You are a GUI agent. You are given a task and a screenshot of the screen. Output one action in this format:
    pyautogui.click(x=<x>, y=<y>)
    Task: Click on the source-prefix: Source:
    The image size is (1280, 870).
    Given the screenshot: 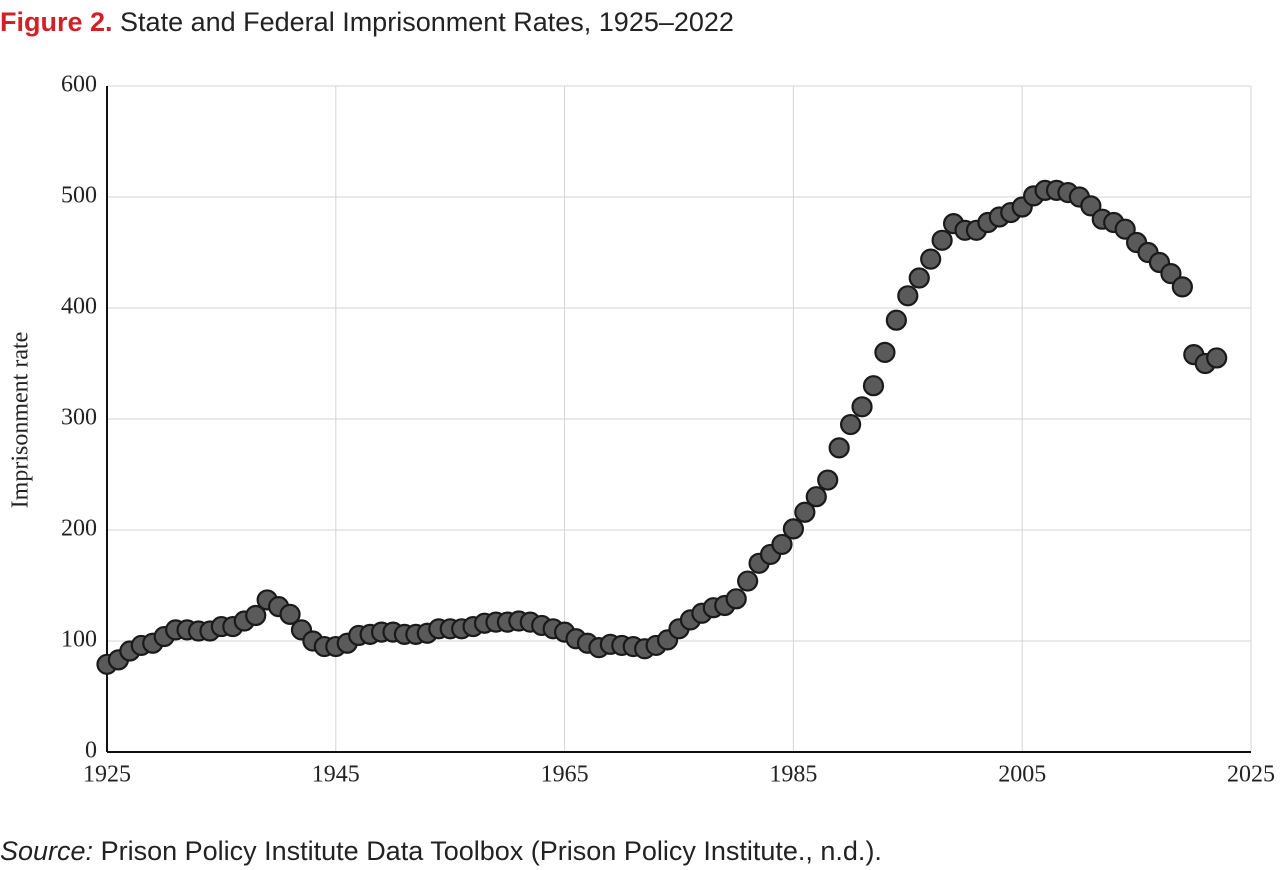 What is the action you would take?
    pyautogui.click(x=46, y=851)
    